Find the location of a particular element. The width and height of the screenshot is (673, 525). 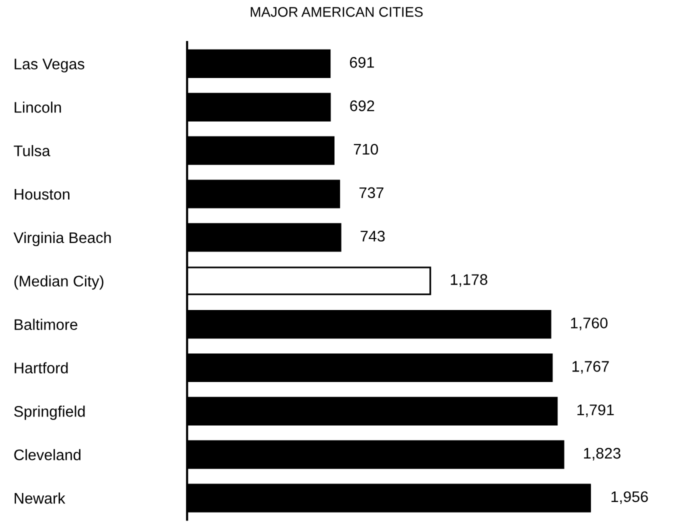

y-tick-label: Newark is located at coordinates (40, 498).